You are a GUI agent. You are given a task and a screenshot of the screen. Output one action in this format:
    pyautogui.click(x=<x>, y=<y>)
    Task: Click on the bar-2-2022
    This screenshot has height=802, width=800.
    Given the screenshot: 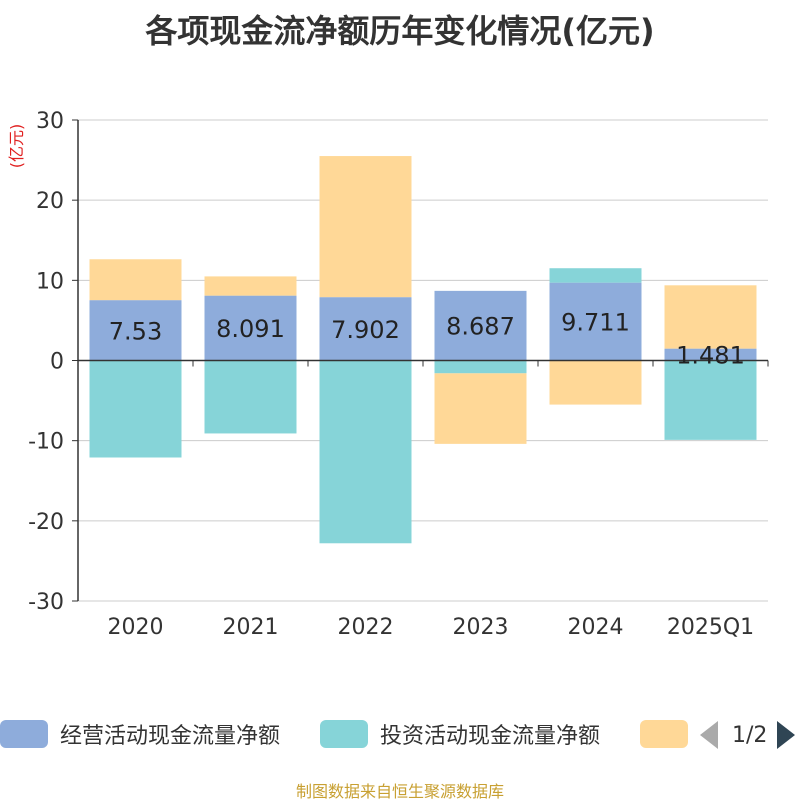 What is the action you would take?
    pyautogui.click(x=365, y=452)
    